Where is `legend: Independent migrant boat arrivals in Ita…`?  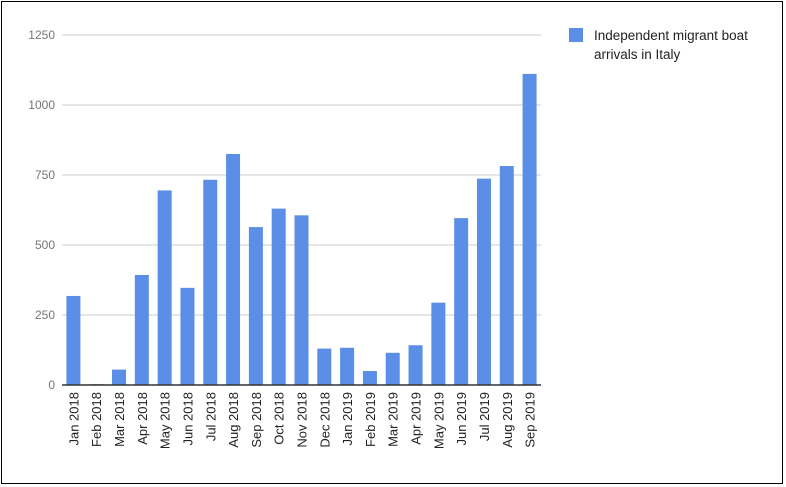 legend: Independent migrant boat arrivals in Ita… is located at coordinates (660, 45).